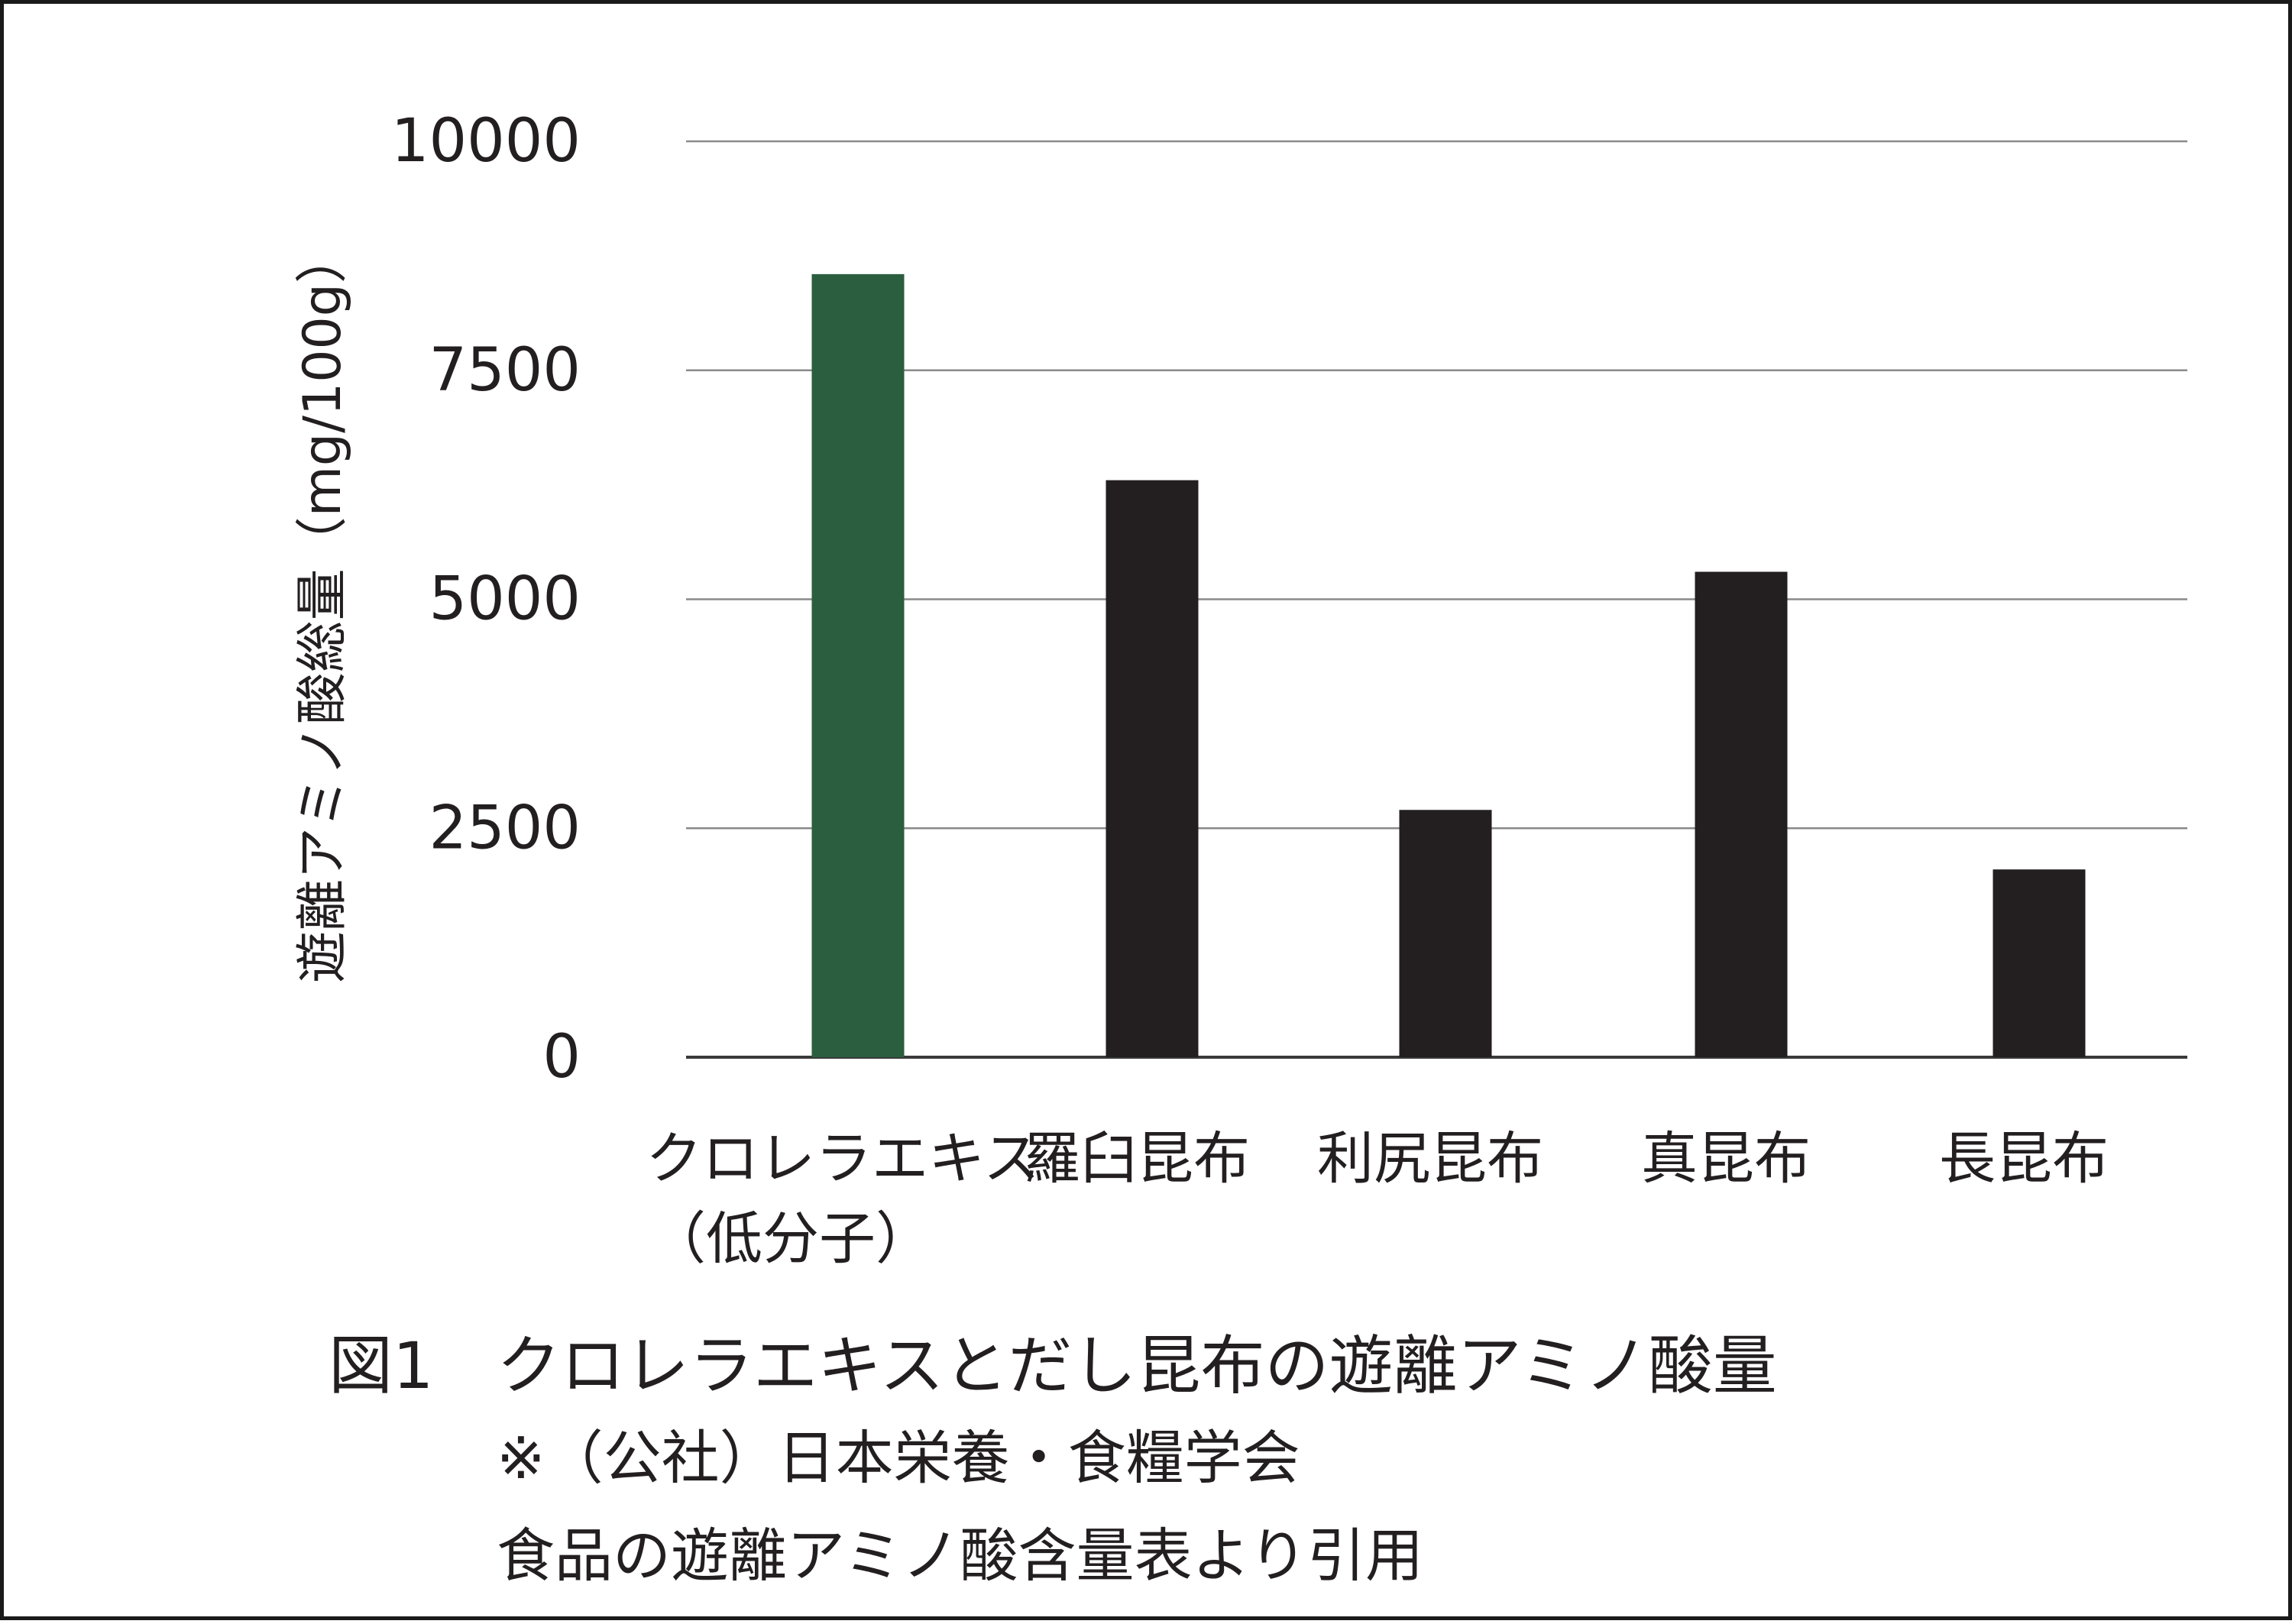 This screenshot has height=1624, width=2292. Describe the element at coordinates (486, 141) in the screenshot. I see `y-tick-label: 10000` at that location.